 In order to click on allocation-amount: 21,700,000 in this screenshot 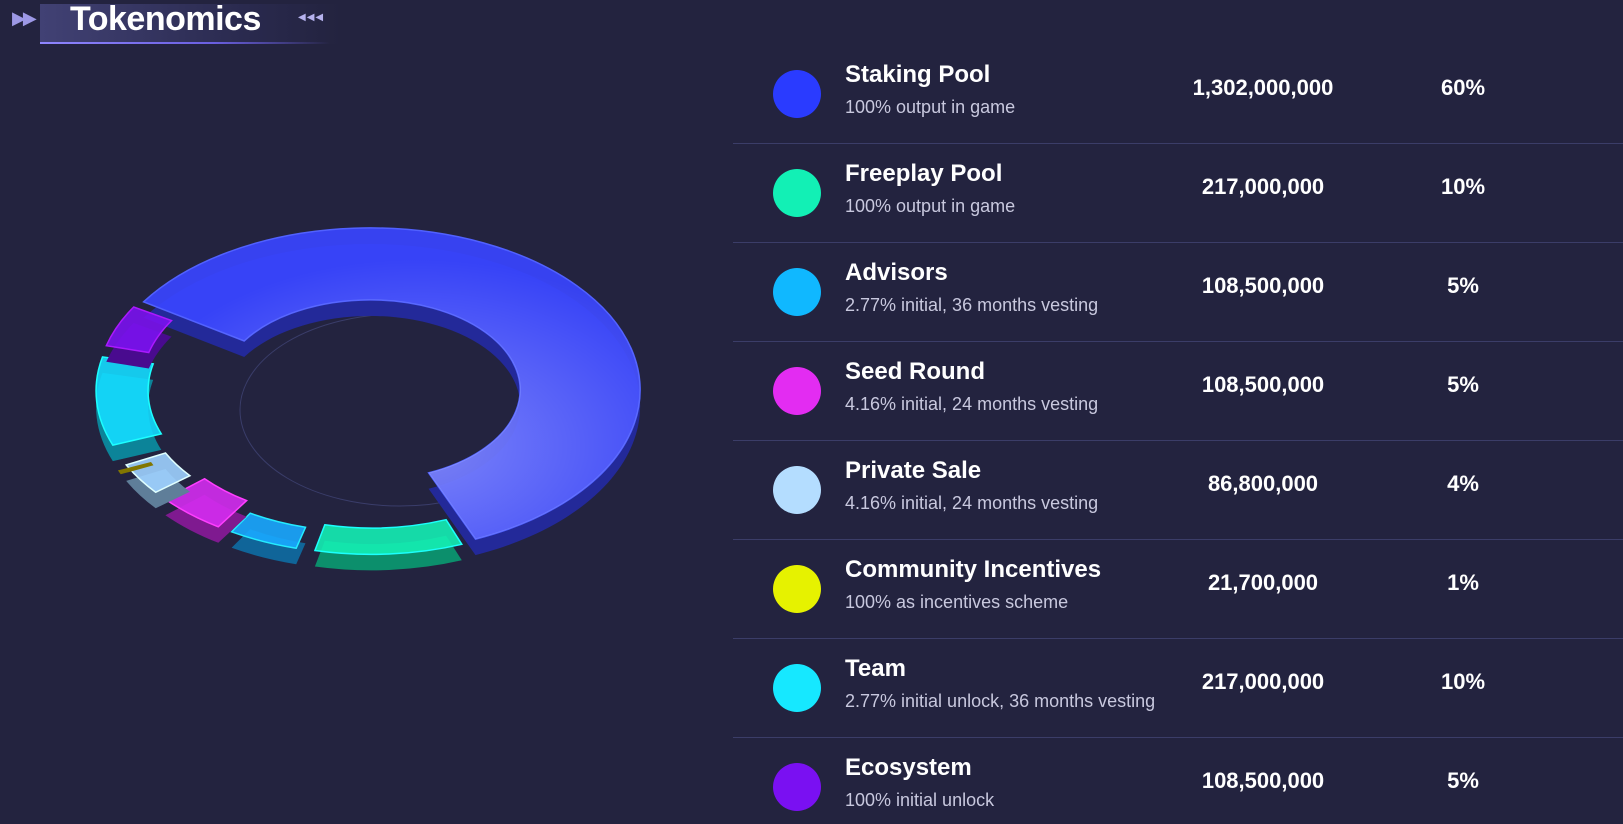, I will do `click(1263, 582)`.